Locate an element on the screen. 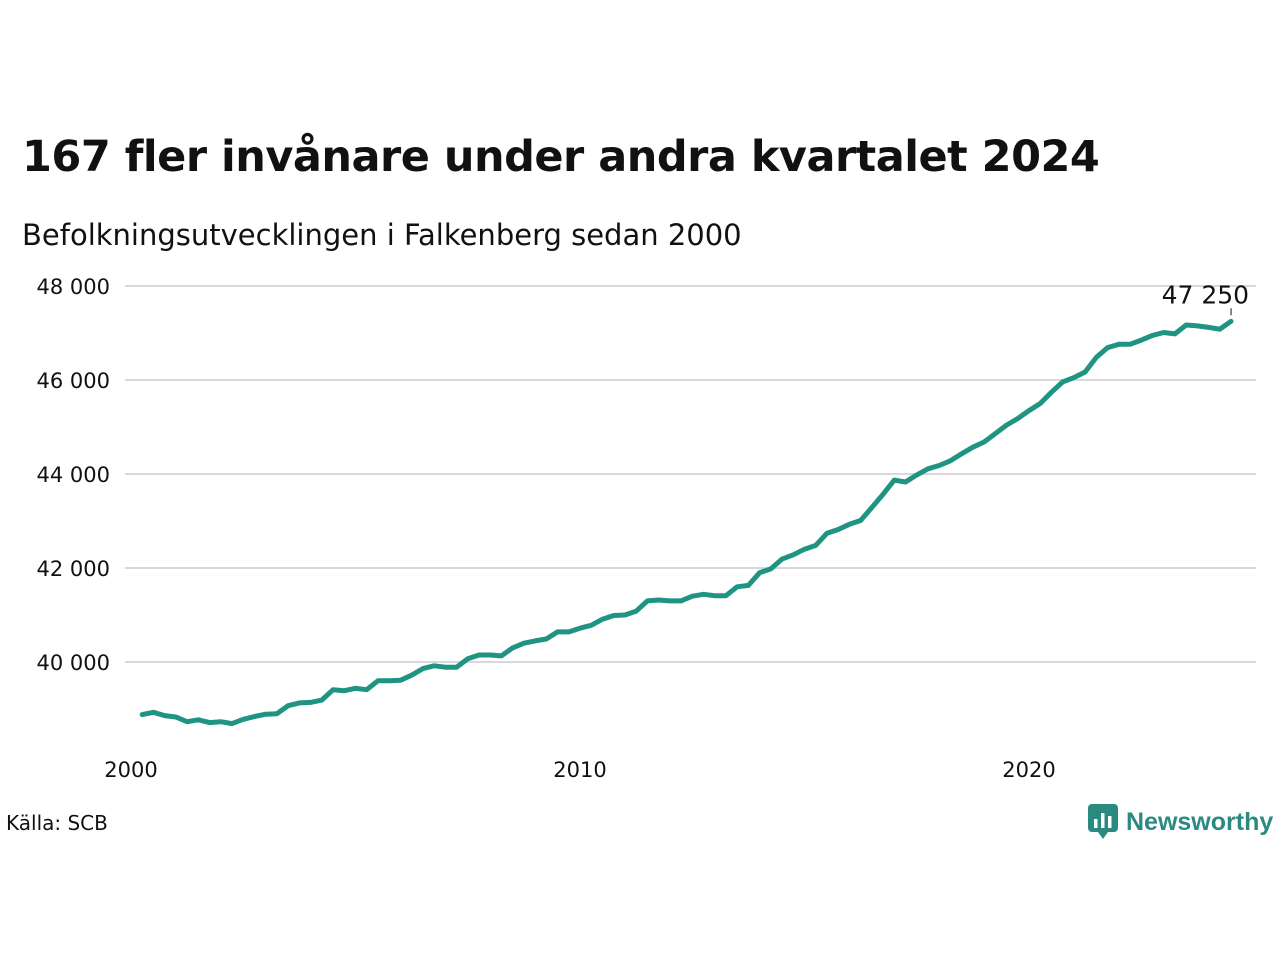  y-tick-label: 42 000 is located at coordinates (73, 569).